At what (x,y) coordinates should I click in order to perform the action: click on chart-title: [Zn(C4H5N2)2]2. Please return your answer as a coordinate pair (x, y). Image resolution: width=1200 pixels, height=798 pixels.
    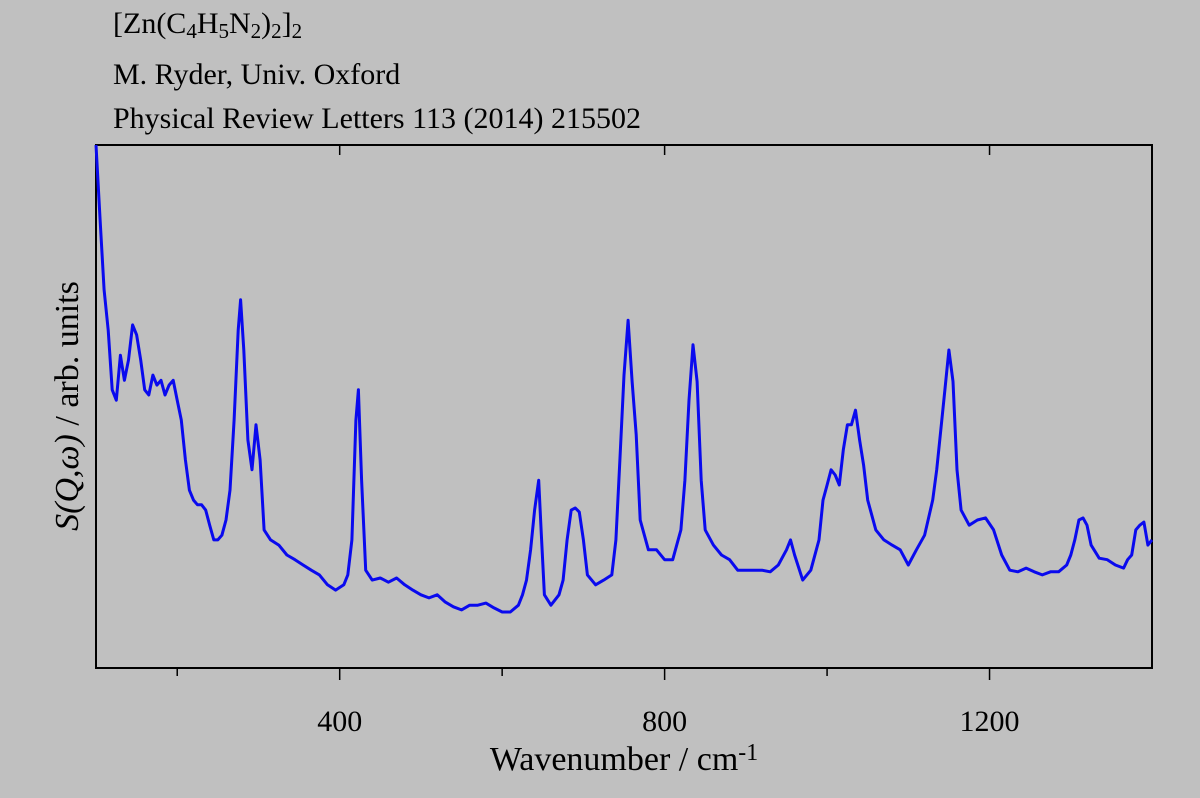
    Looking at the image, I should click on (207, 25).